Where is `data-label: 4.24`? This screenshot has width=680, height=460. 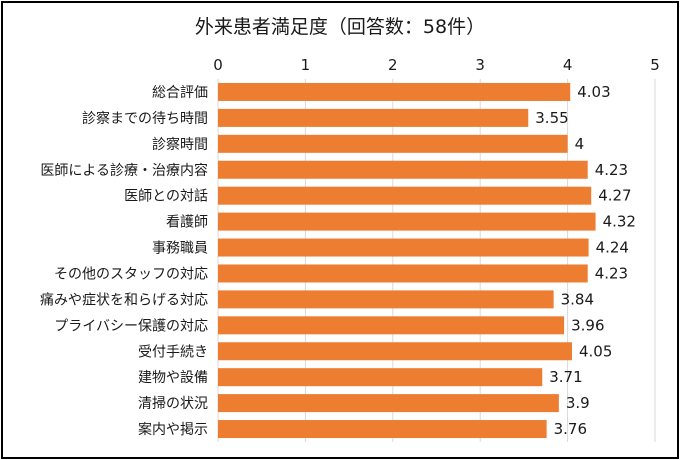
data-label: 4.24 is located at coordinates (612, 248).